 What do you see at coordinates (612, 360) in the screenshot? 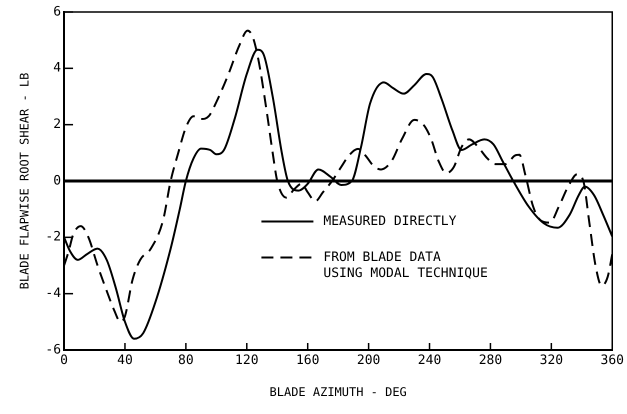
I see `x-tick-label: 360` at bounding box center [612, 360].